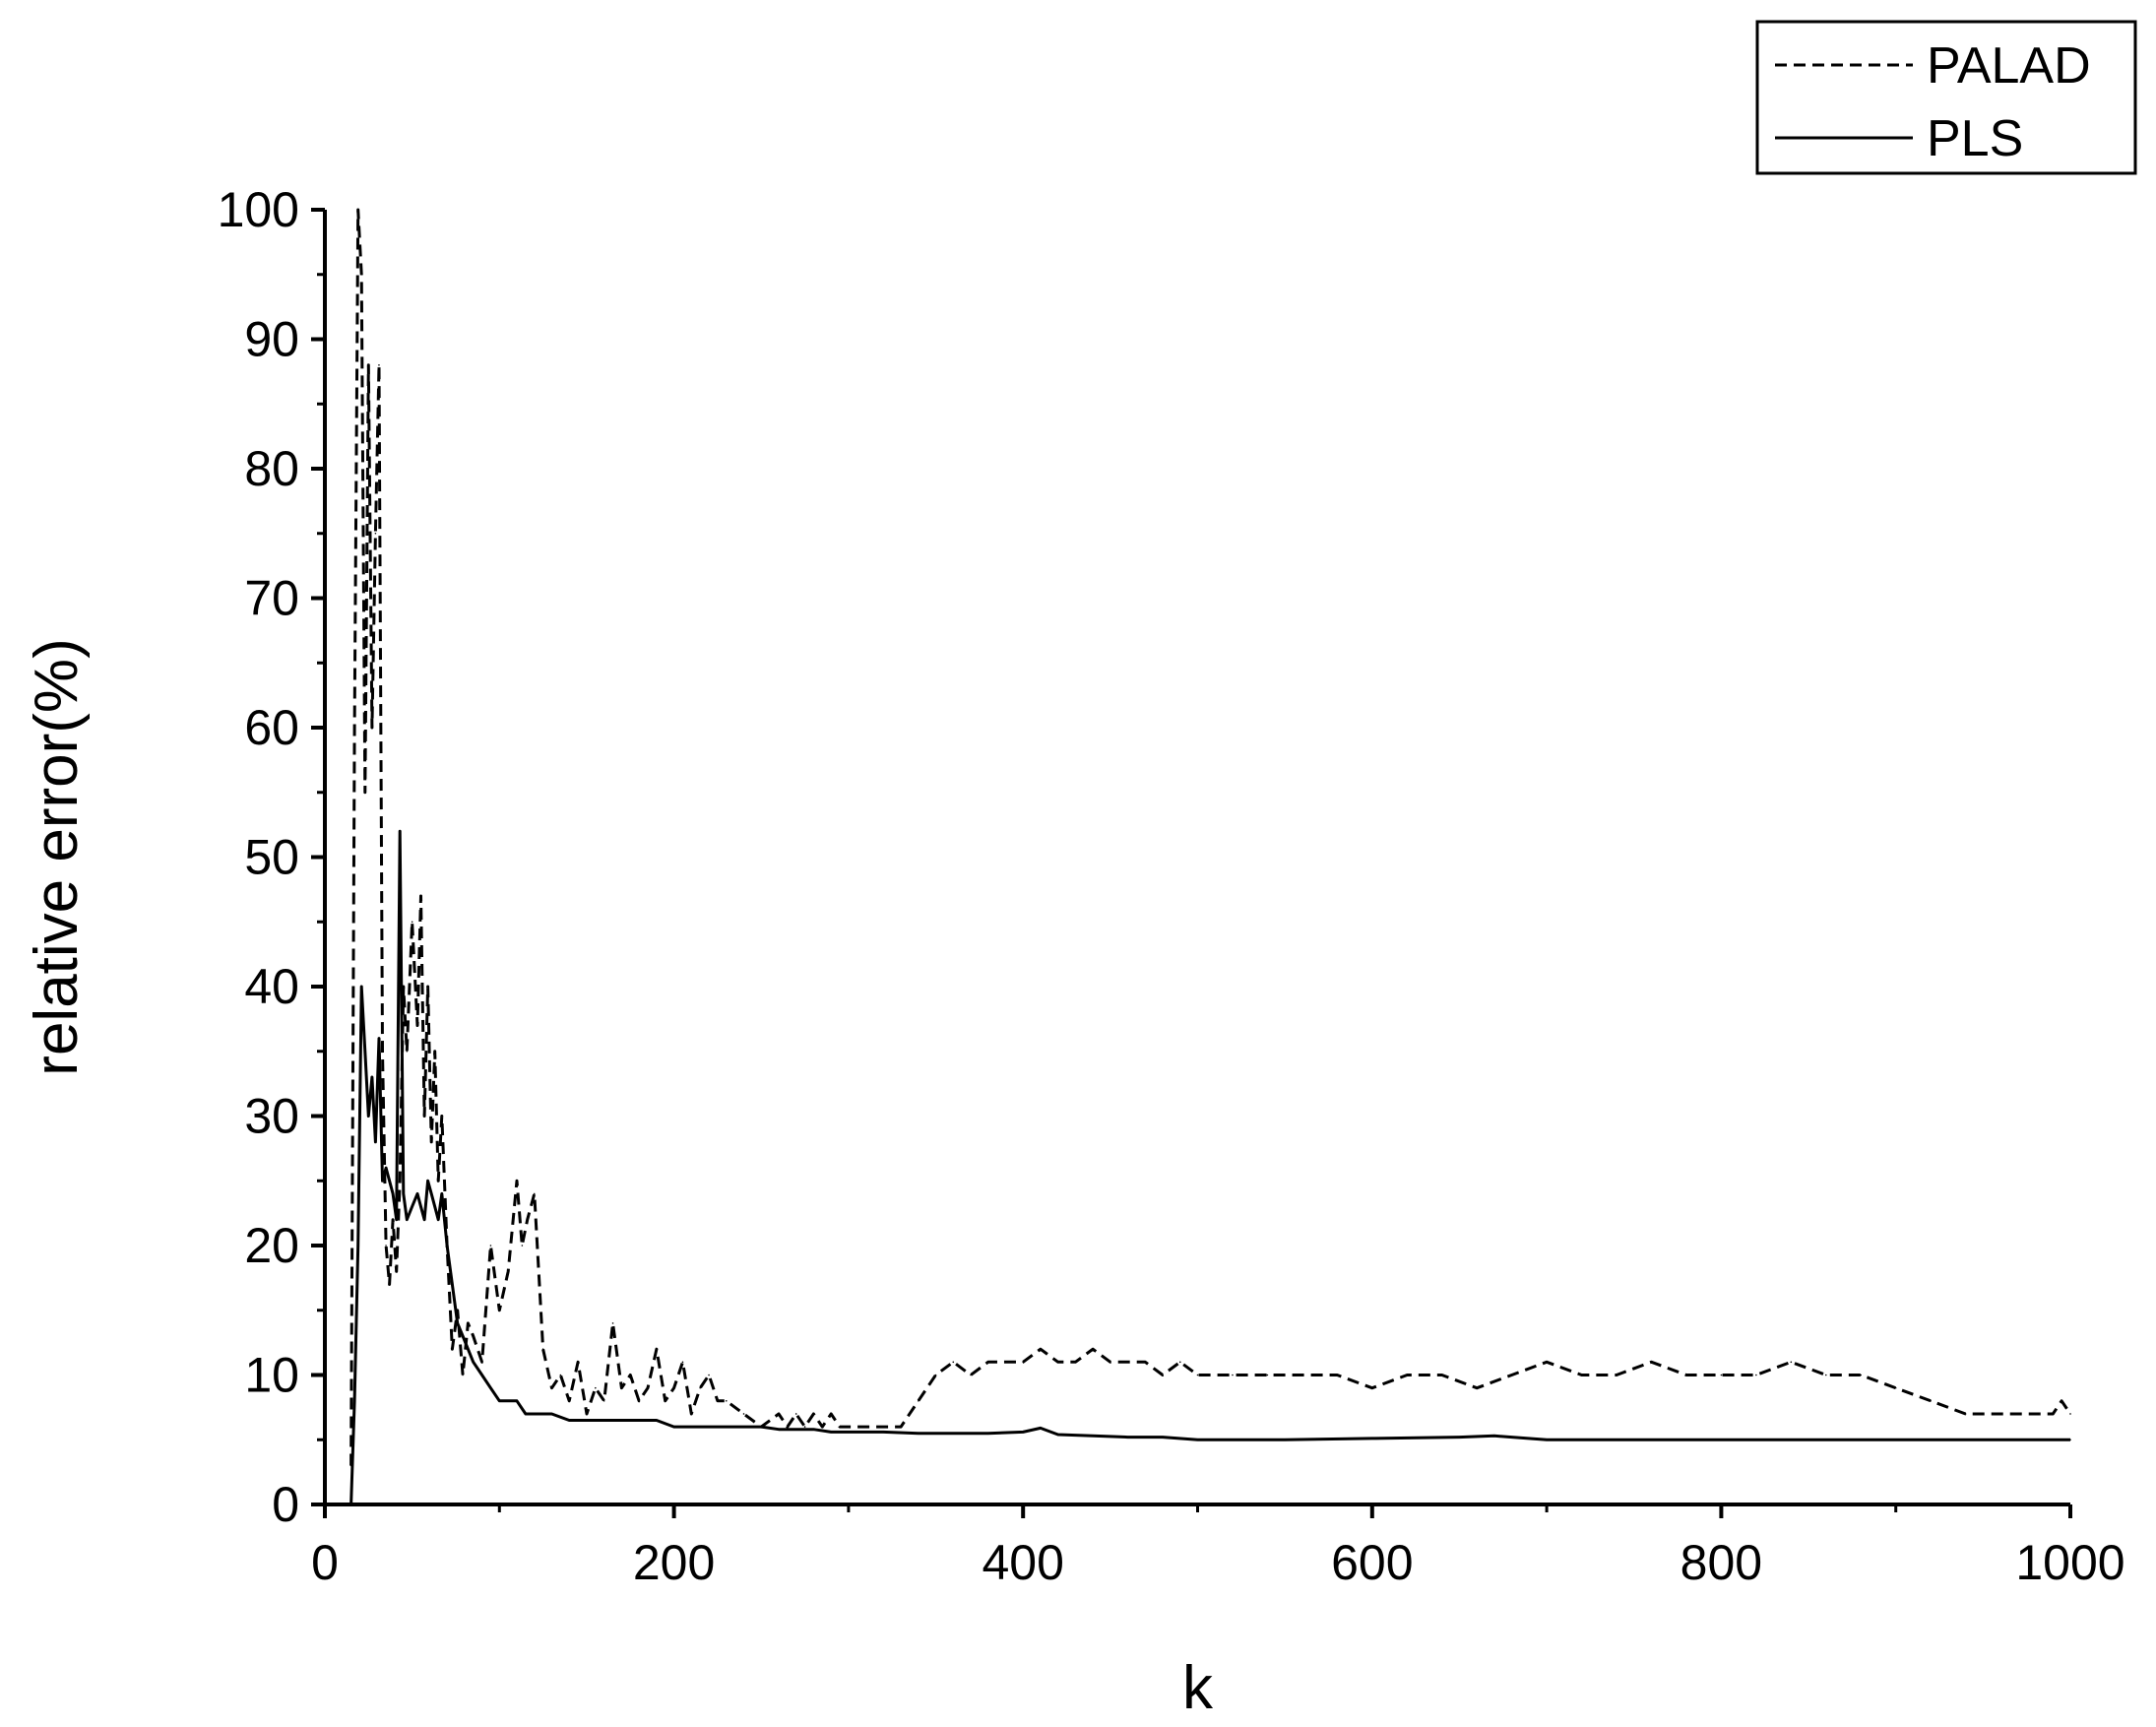 The image size is (2156, 1727). What do you see at coordinates (272, 598) in the screenshot?
I see `y-tick-label: 70` at bounding box center [272, 598].